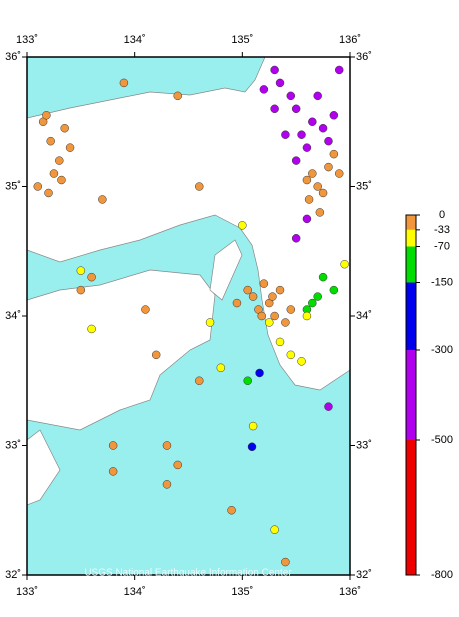 The width and height of the screenshot is (459, 617). What do you see at coordinates (442, 350) in the screenshot?
I see `colorbar-label: -300` at bounding box center [442, 350].